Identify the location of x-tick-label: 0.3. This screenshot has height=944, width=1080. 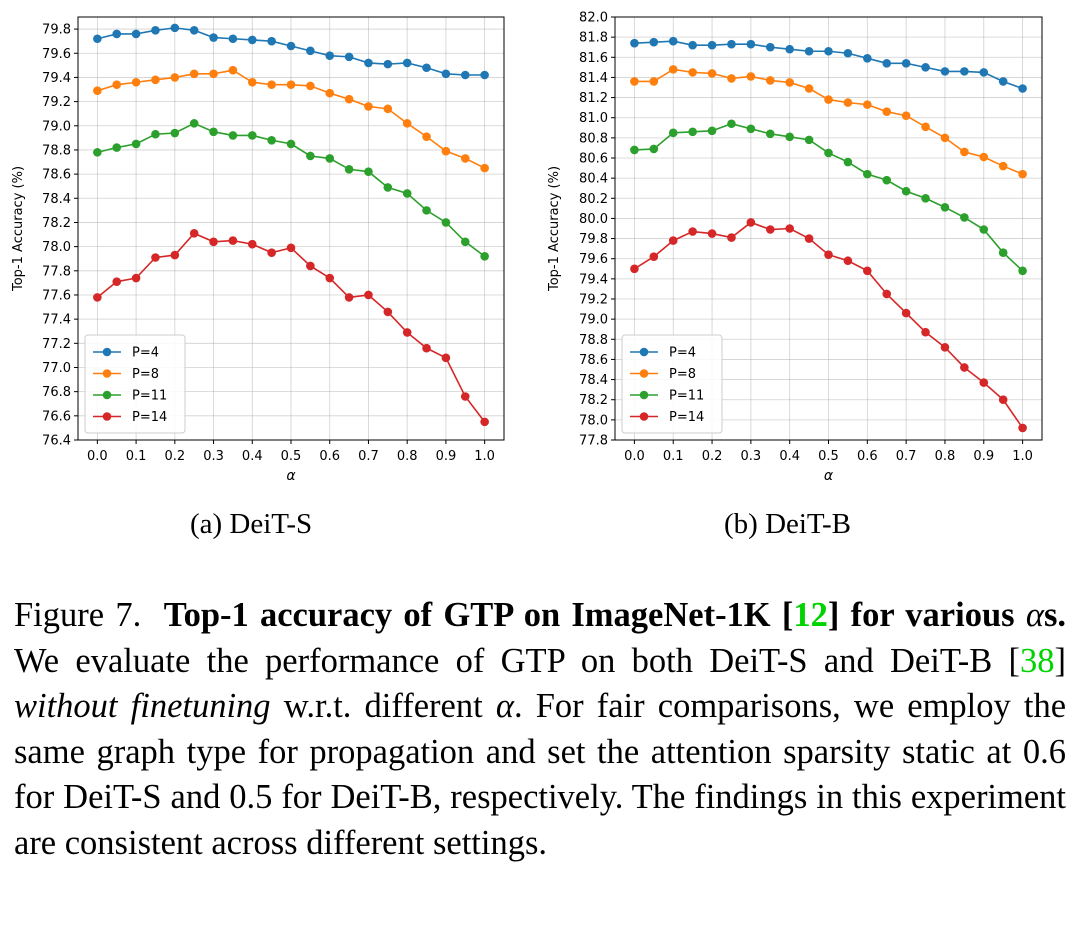
(751, 456).